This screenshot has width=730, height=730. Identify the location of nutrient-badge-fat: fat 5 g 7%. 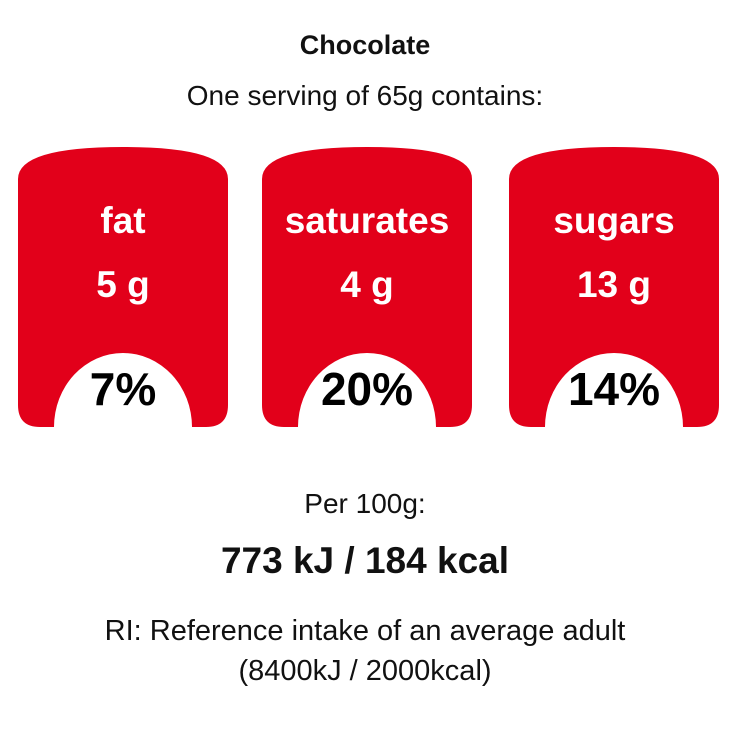
(123, 287).